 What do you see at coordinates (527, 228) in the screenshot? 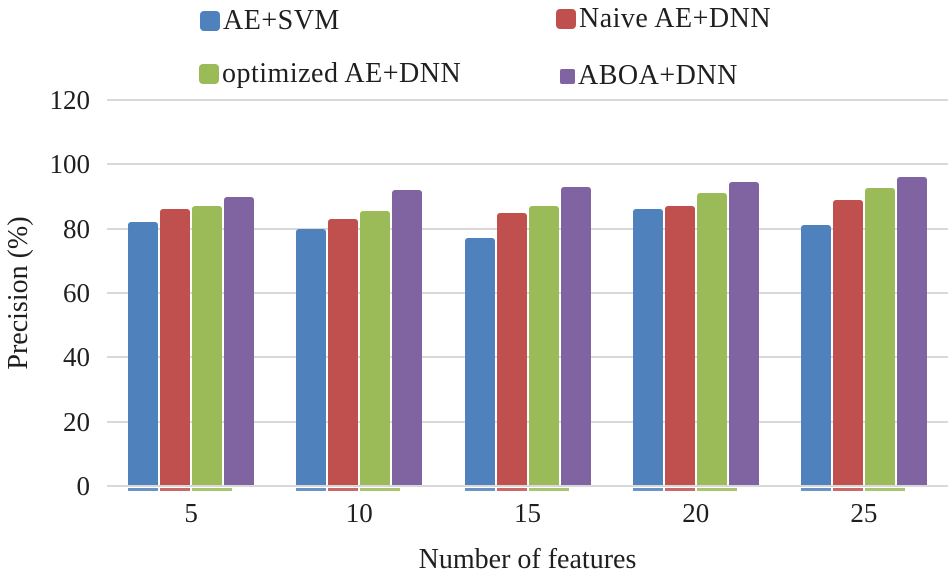
I see `gridline-y80` at bounding box center [527, 228].